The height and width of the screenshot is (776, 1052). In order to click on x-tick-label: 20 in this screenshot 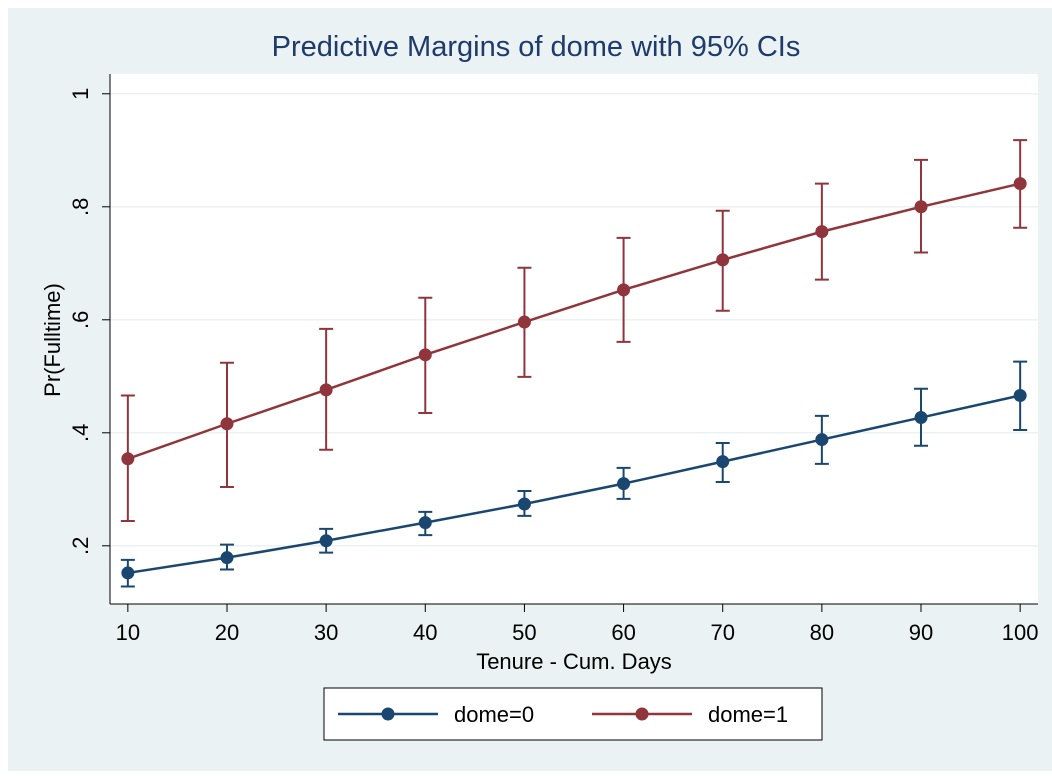, I will do `click(227, 632)`.